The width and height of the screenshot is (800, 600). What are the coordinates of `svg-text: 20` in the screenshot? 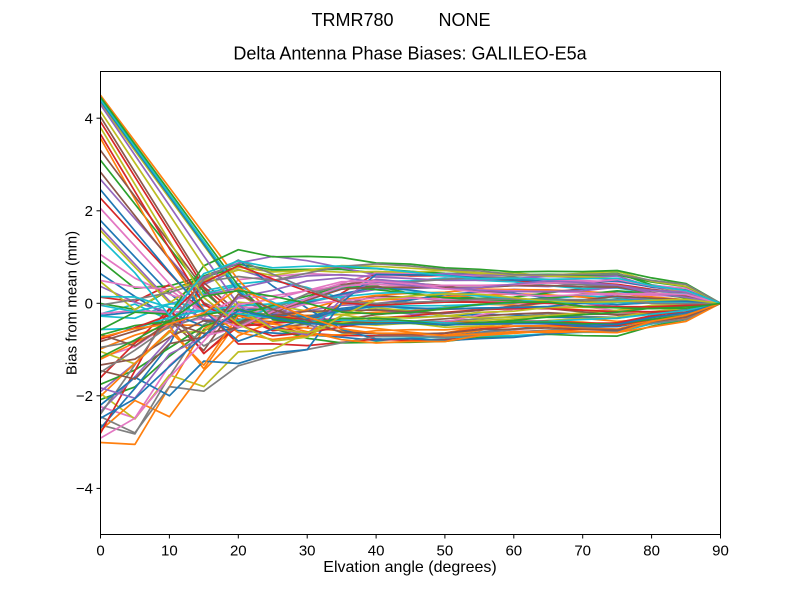 It's located at (238, 550).